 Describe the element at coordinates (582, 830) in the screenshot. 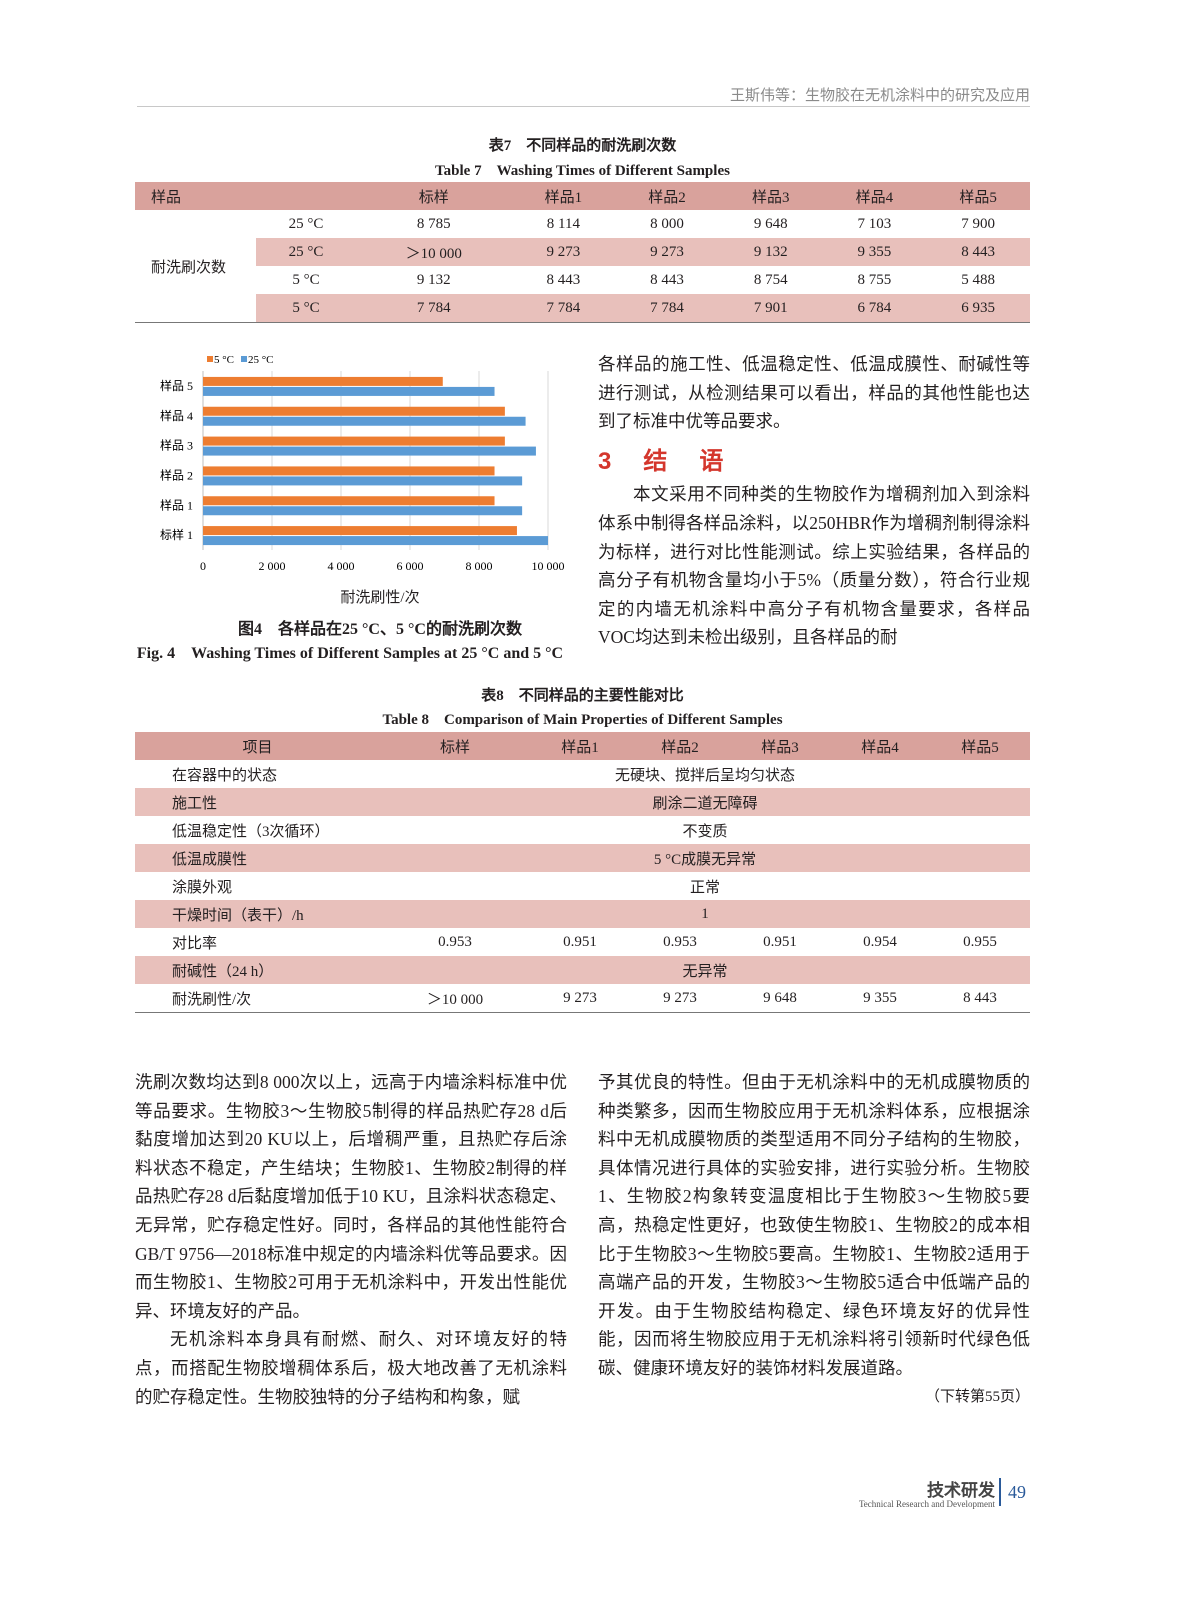

I see `table8-row: 低温稳定性（3次循环） 不变质` at that location.